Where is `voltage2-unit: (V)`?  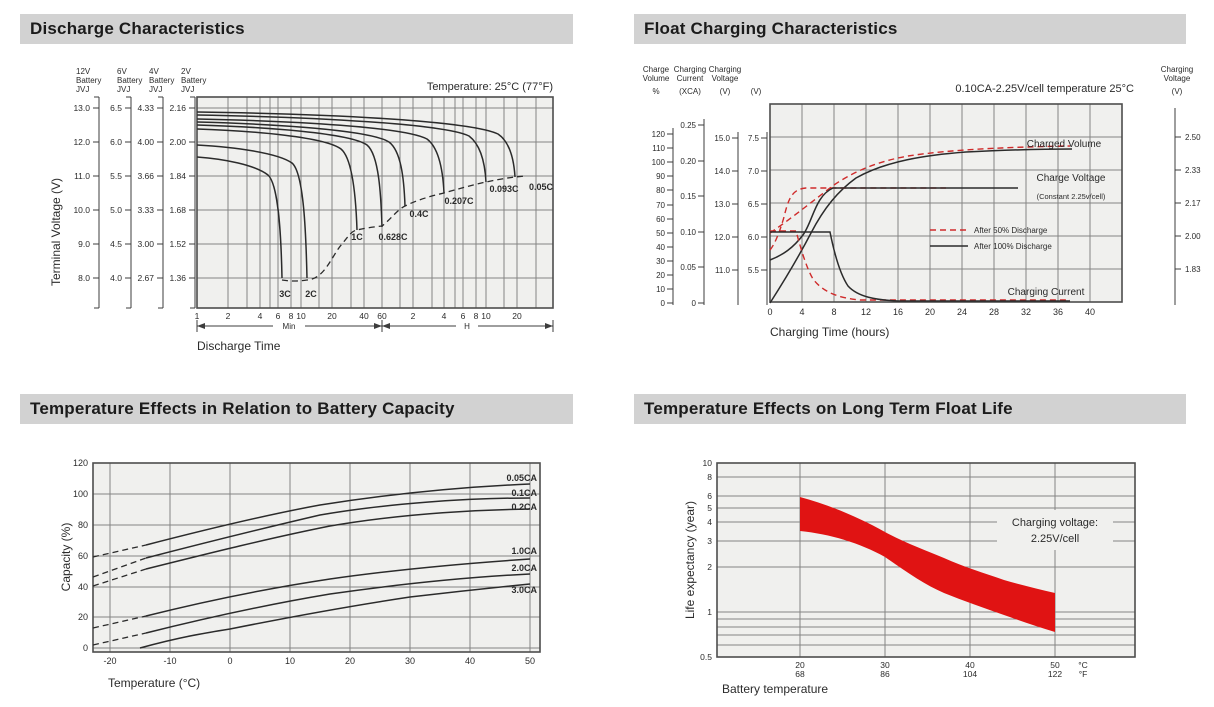 voltage2-unit: (V) is located at coordinates (756, 91).